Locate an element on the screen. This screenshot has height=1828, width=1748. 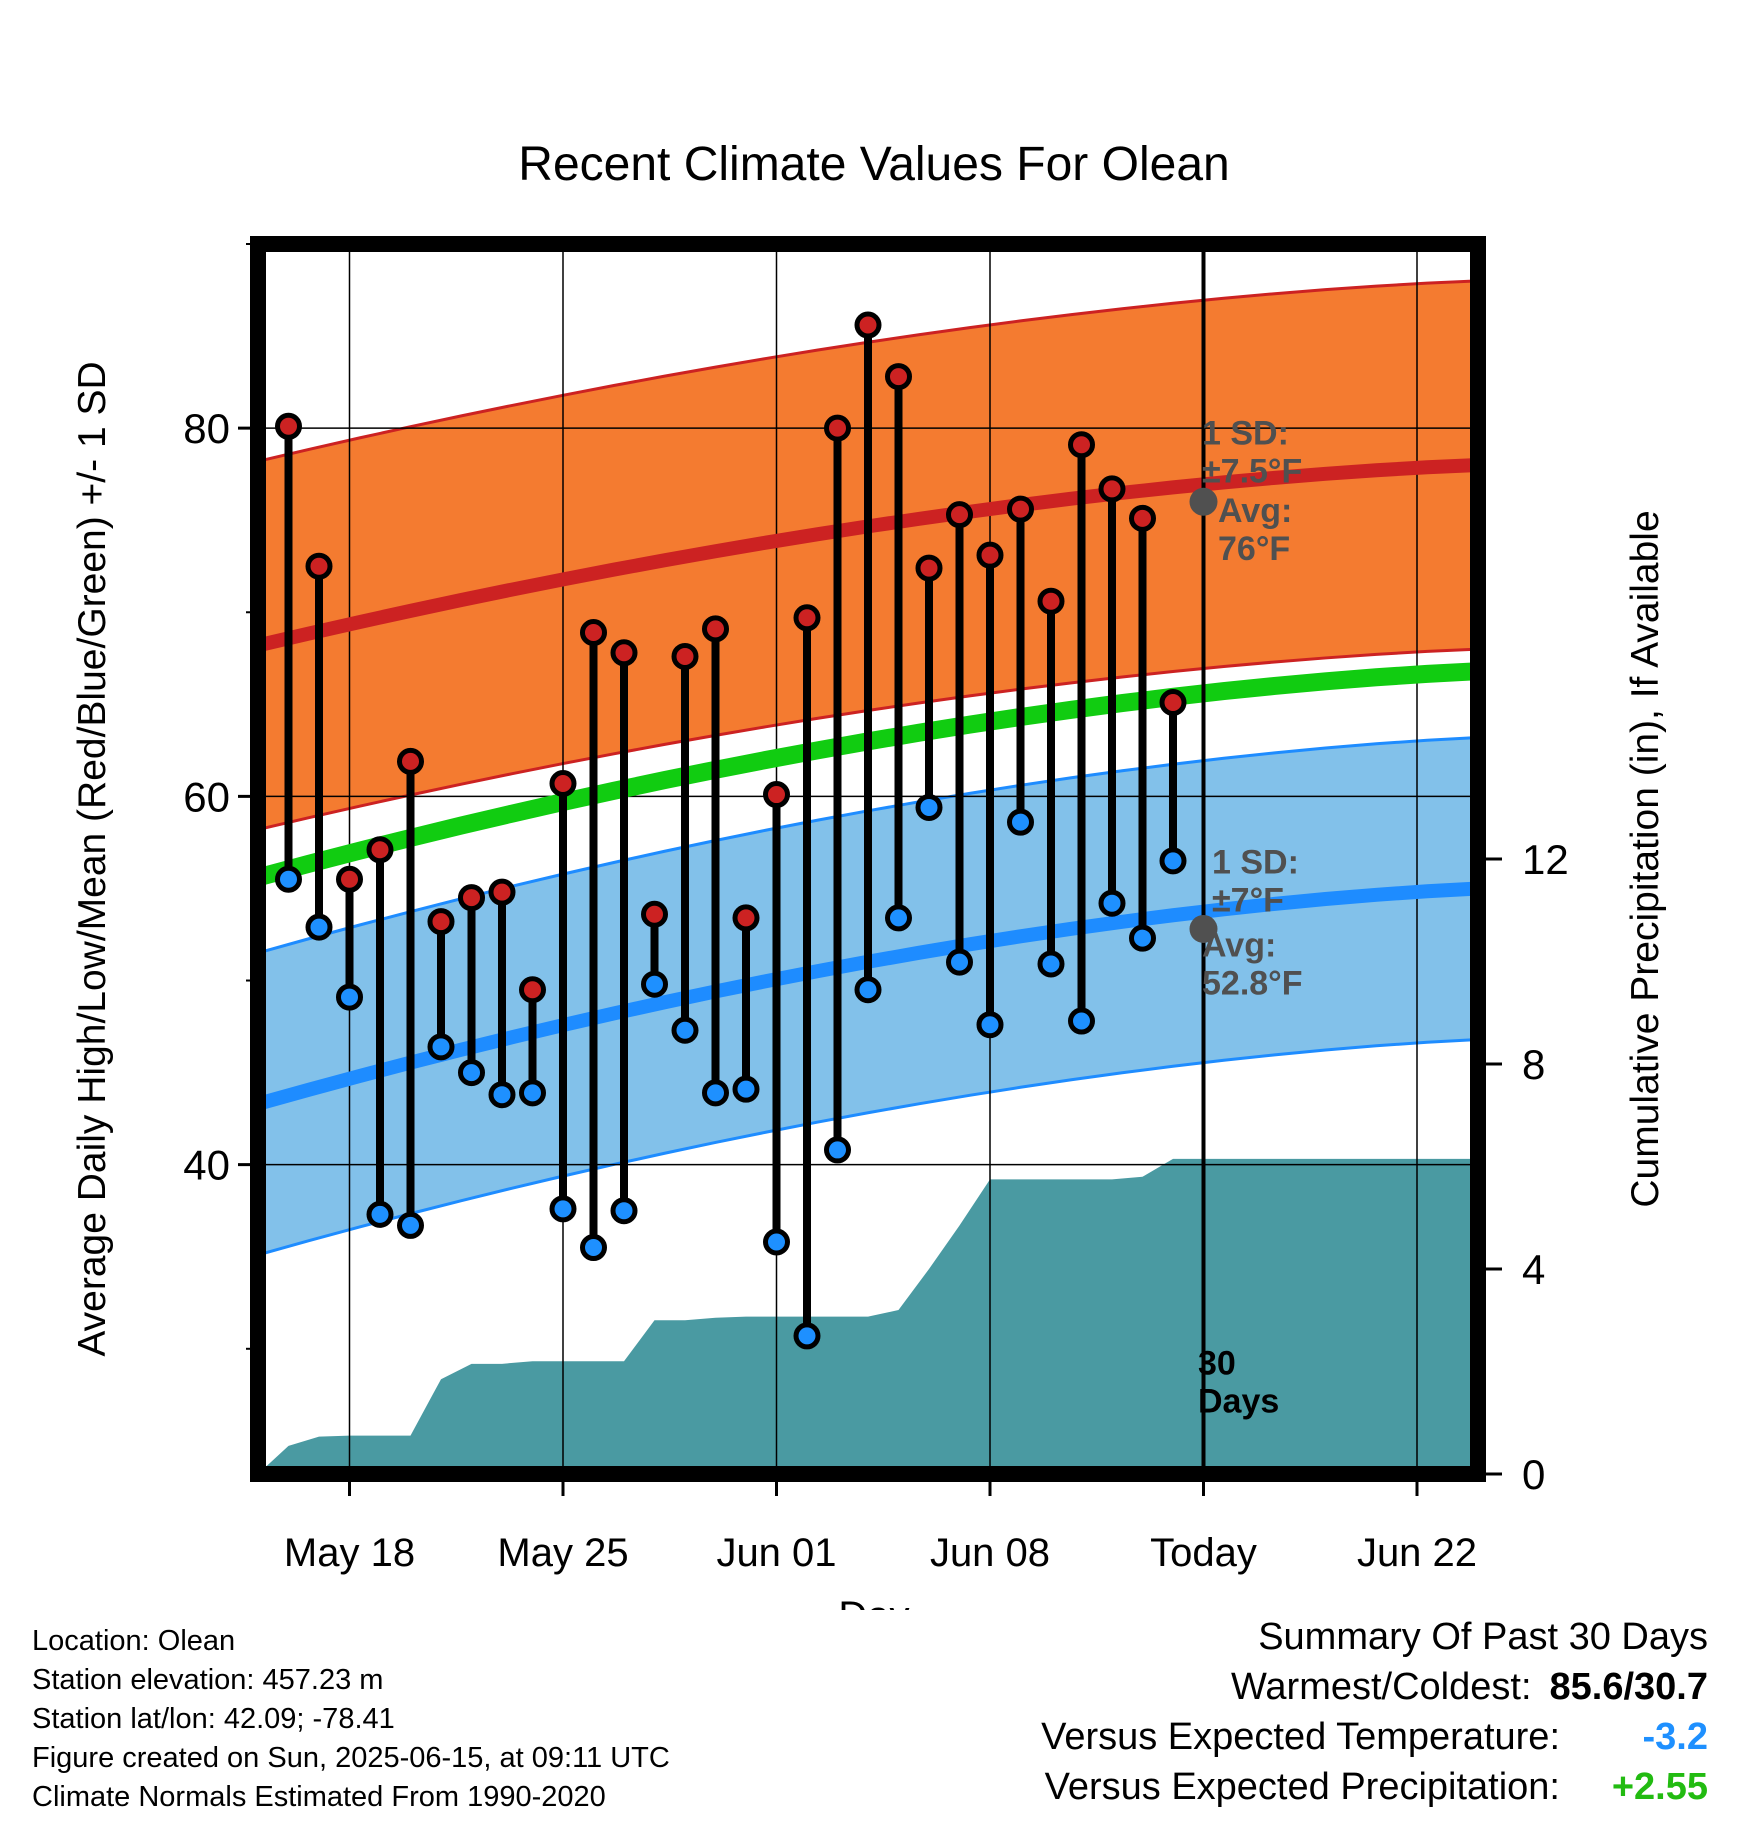
warm-cold-value: 85.6/30.7 is located at coordinates (1628, 1687).